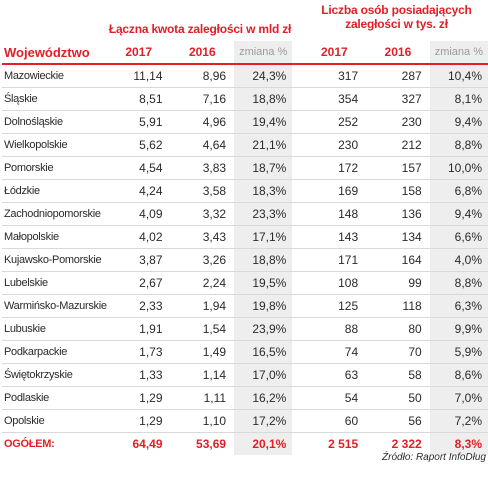 The image size is (488, 480). I want to click on debt-2017-cell: 8,51, so click(138, 99).